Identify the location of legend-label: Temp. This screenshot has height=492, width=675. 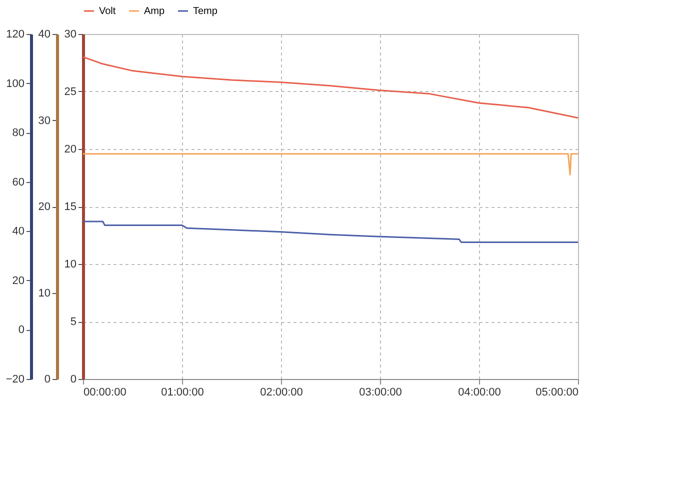
(205, 11).